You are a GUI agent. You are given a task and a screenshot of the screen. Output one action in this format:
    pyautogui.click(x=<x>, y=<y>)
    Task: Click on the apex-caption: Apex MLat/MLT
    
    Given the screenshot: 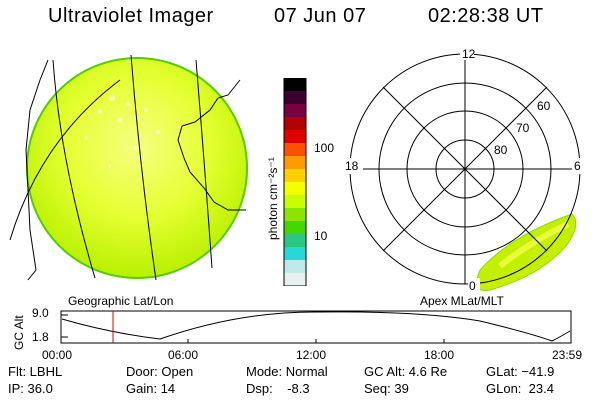 What is the action you would take?
    pyautogui.click(x=462, y=301)
    